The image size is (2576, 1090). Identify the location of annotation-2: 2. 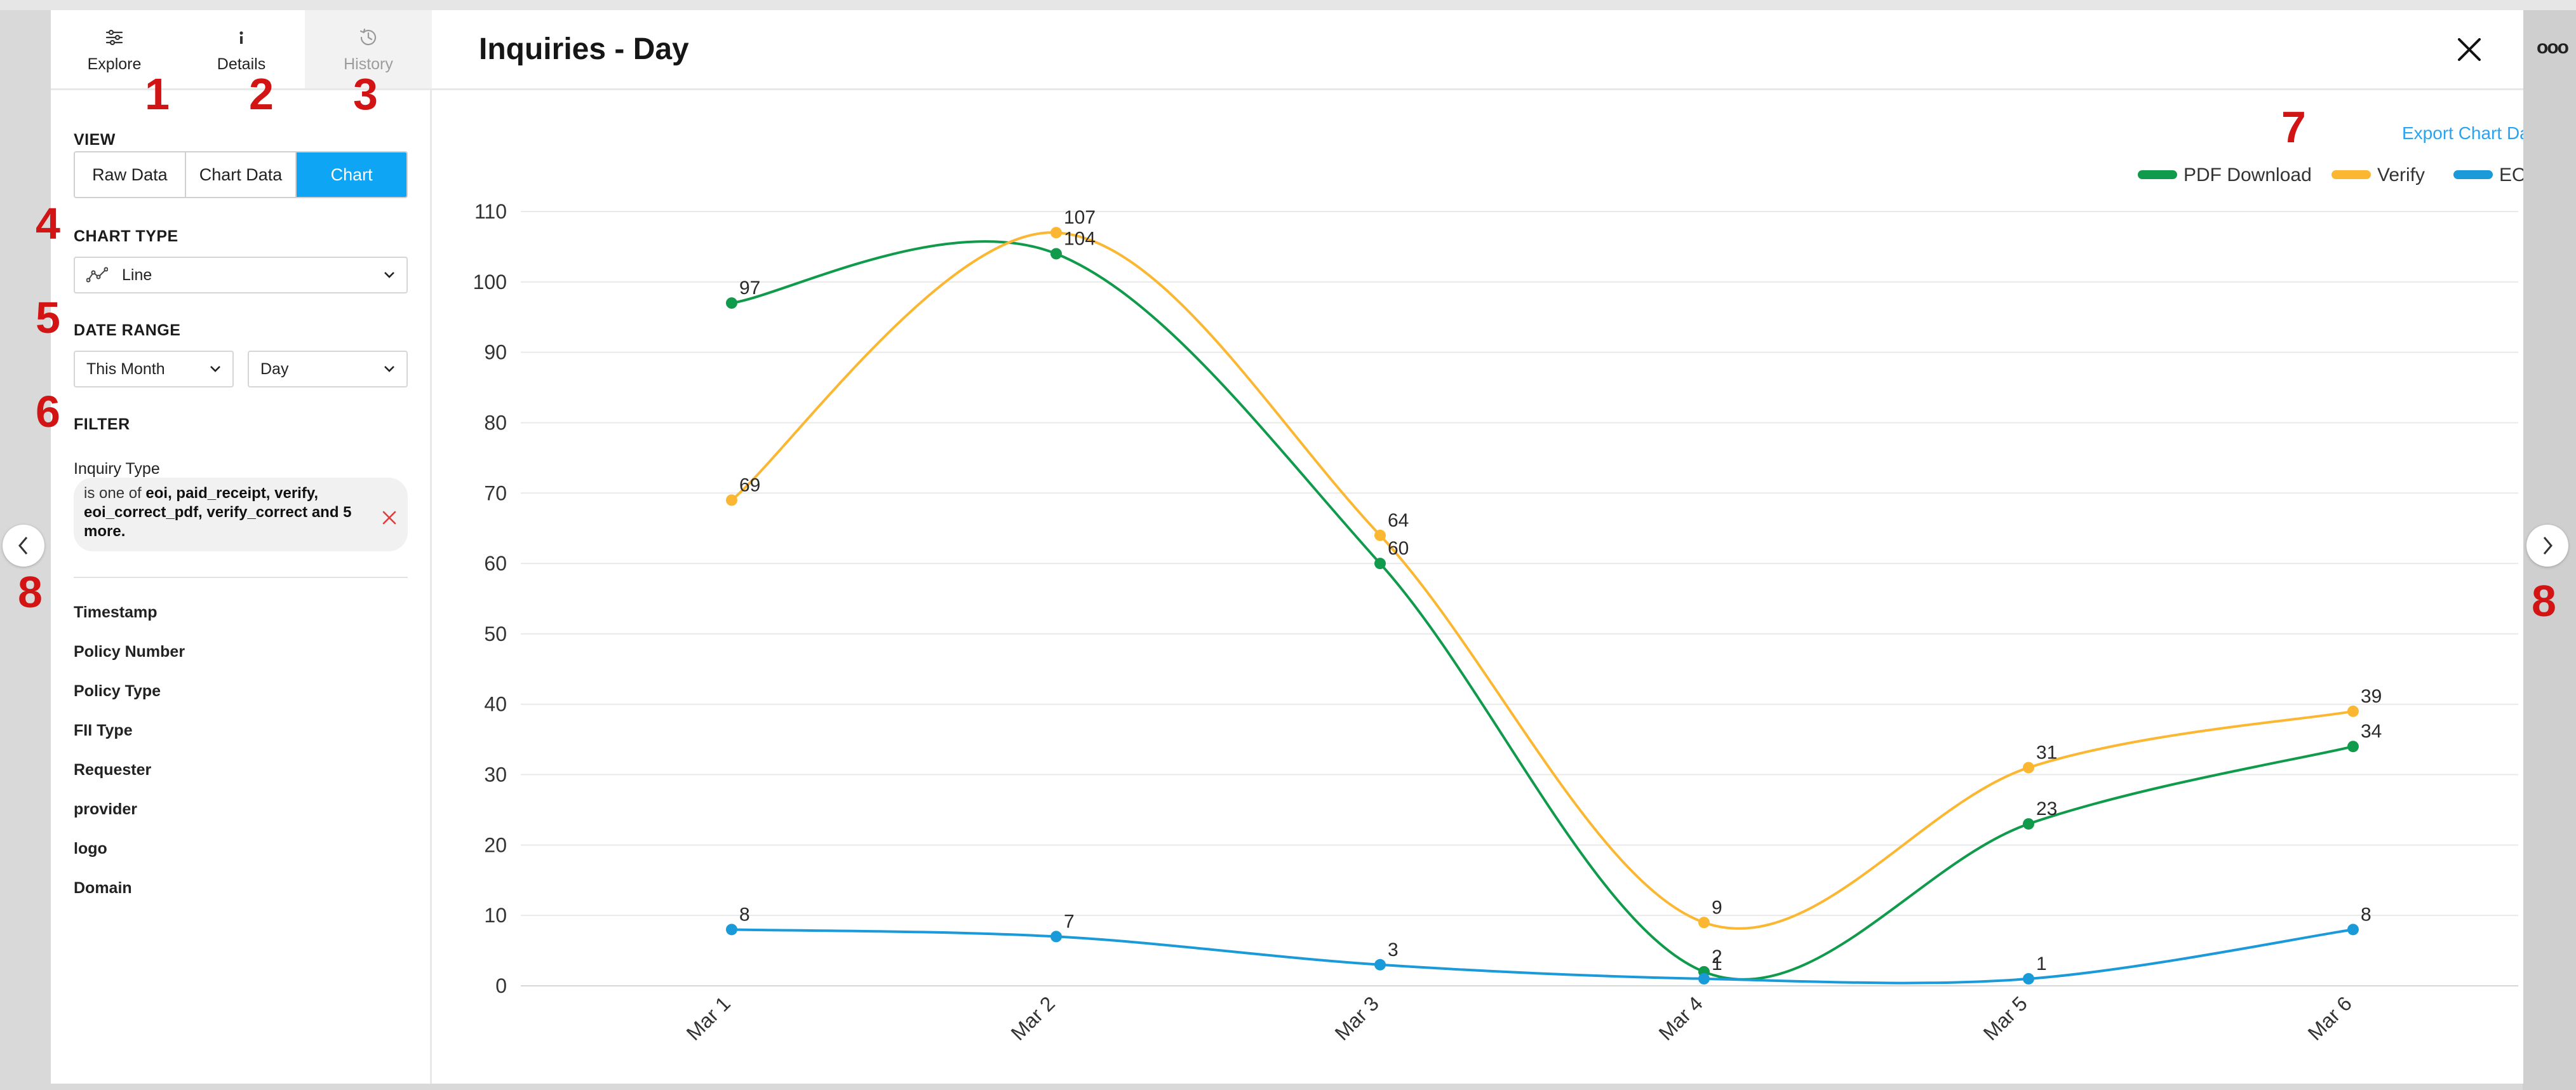
(261, 94).